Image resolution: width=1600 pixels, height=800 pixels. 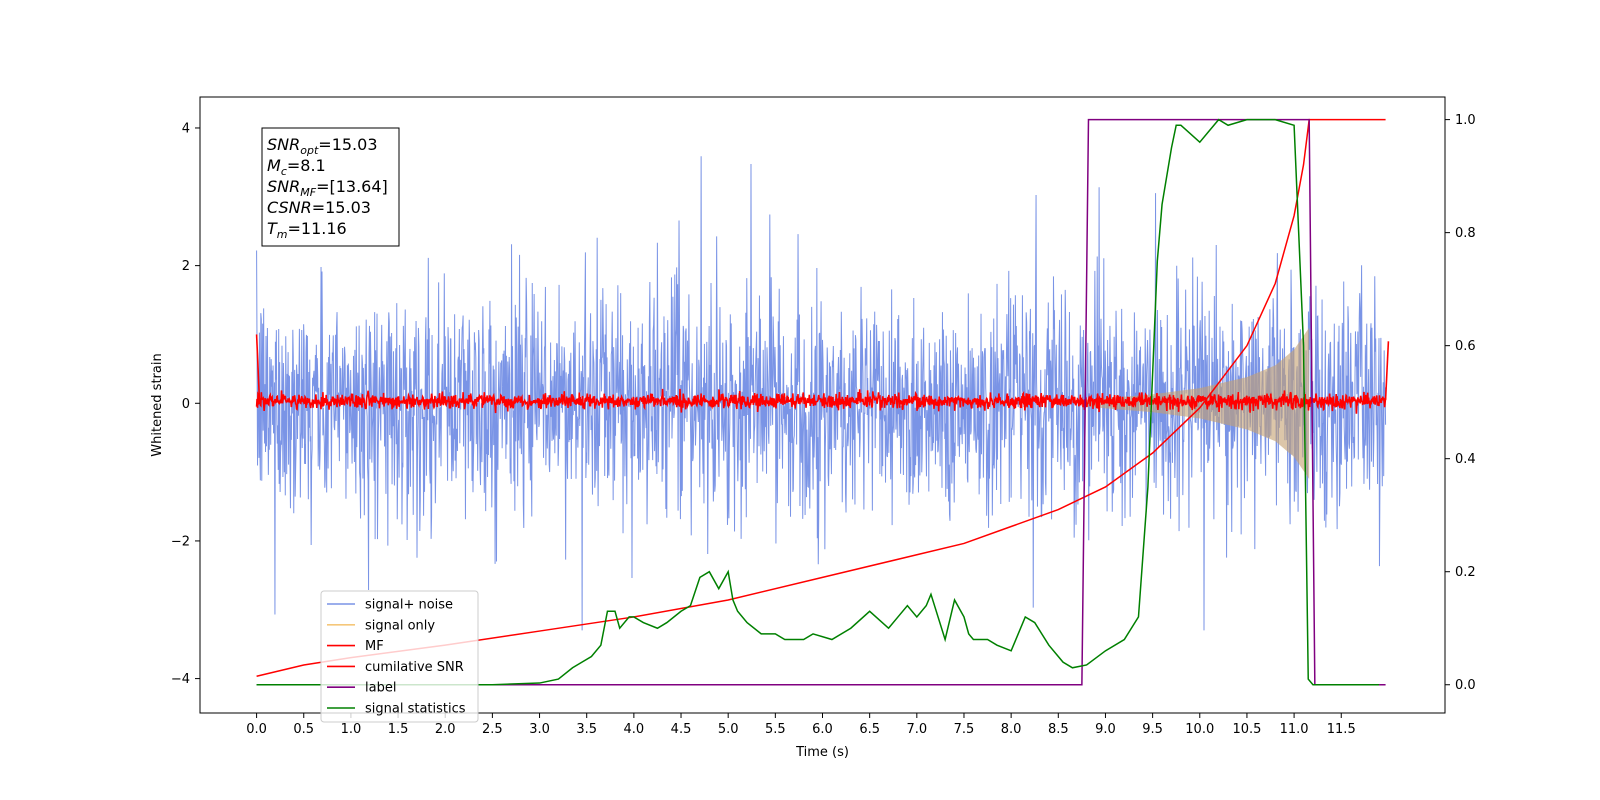 I want to click on x-tick-label: 11.5, so click(x=1341, y=729).